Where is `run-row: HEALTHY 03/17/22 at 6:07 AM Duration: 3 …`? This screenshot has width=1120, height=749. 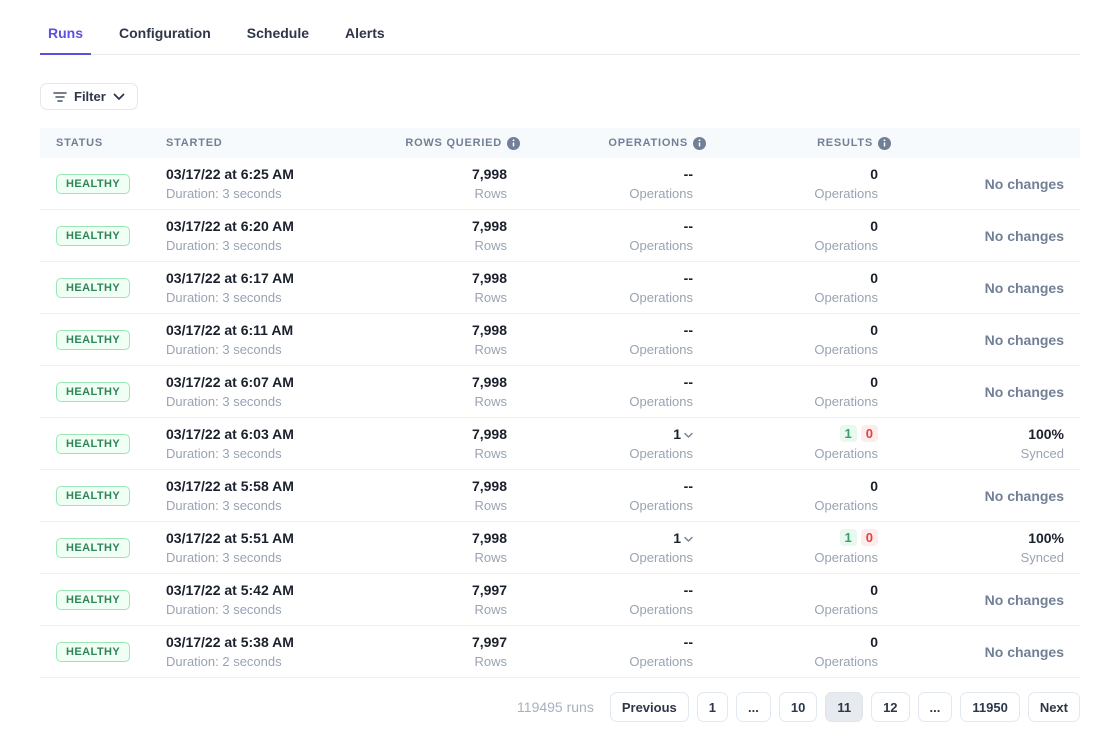 run-row: HEALTHY 03/17/22 at 6:07 AM Duration: 3 … is located at coordinates (560, 392).